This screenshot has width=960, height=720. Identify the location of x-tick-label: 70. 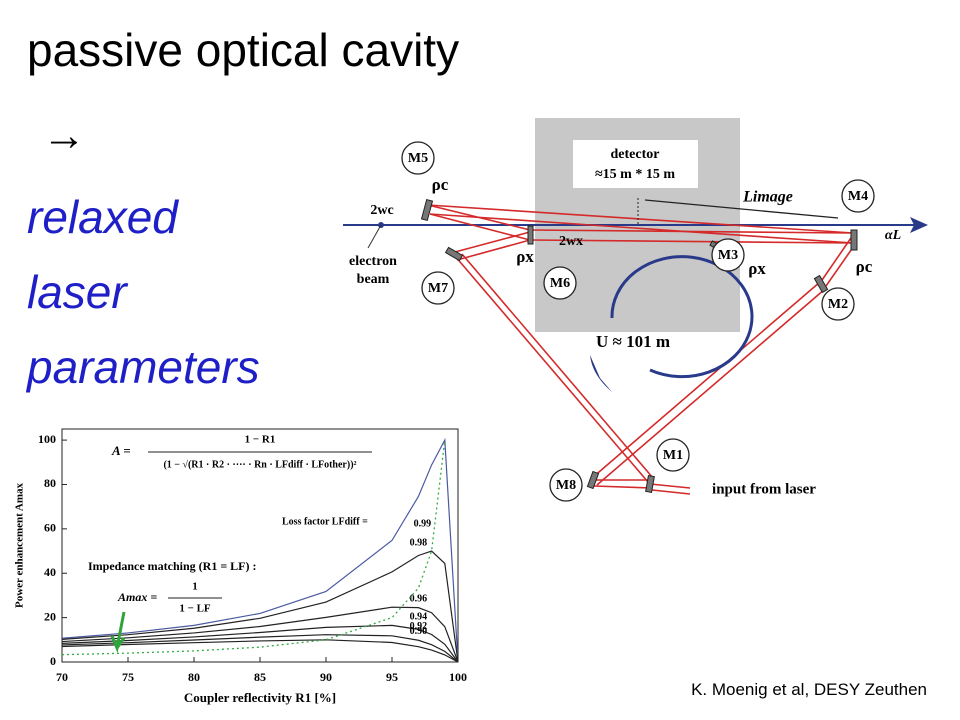
(62, 677).